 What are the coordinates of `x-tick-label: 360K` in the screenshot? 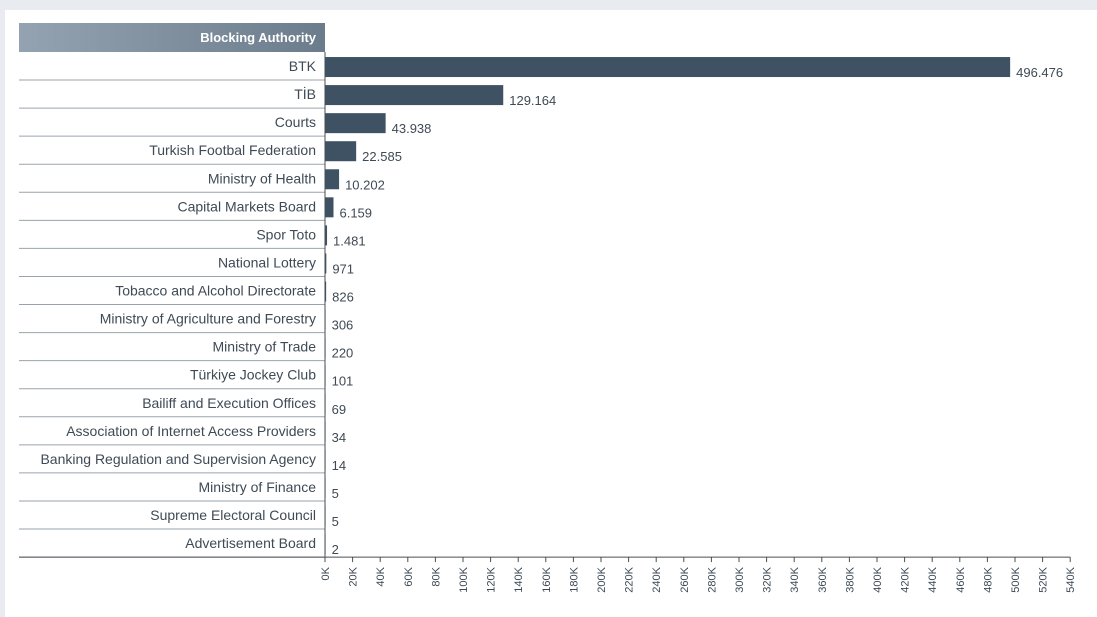 It's located at (823, 579).